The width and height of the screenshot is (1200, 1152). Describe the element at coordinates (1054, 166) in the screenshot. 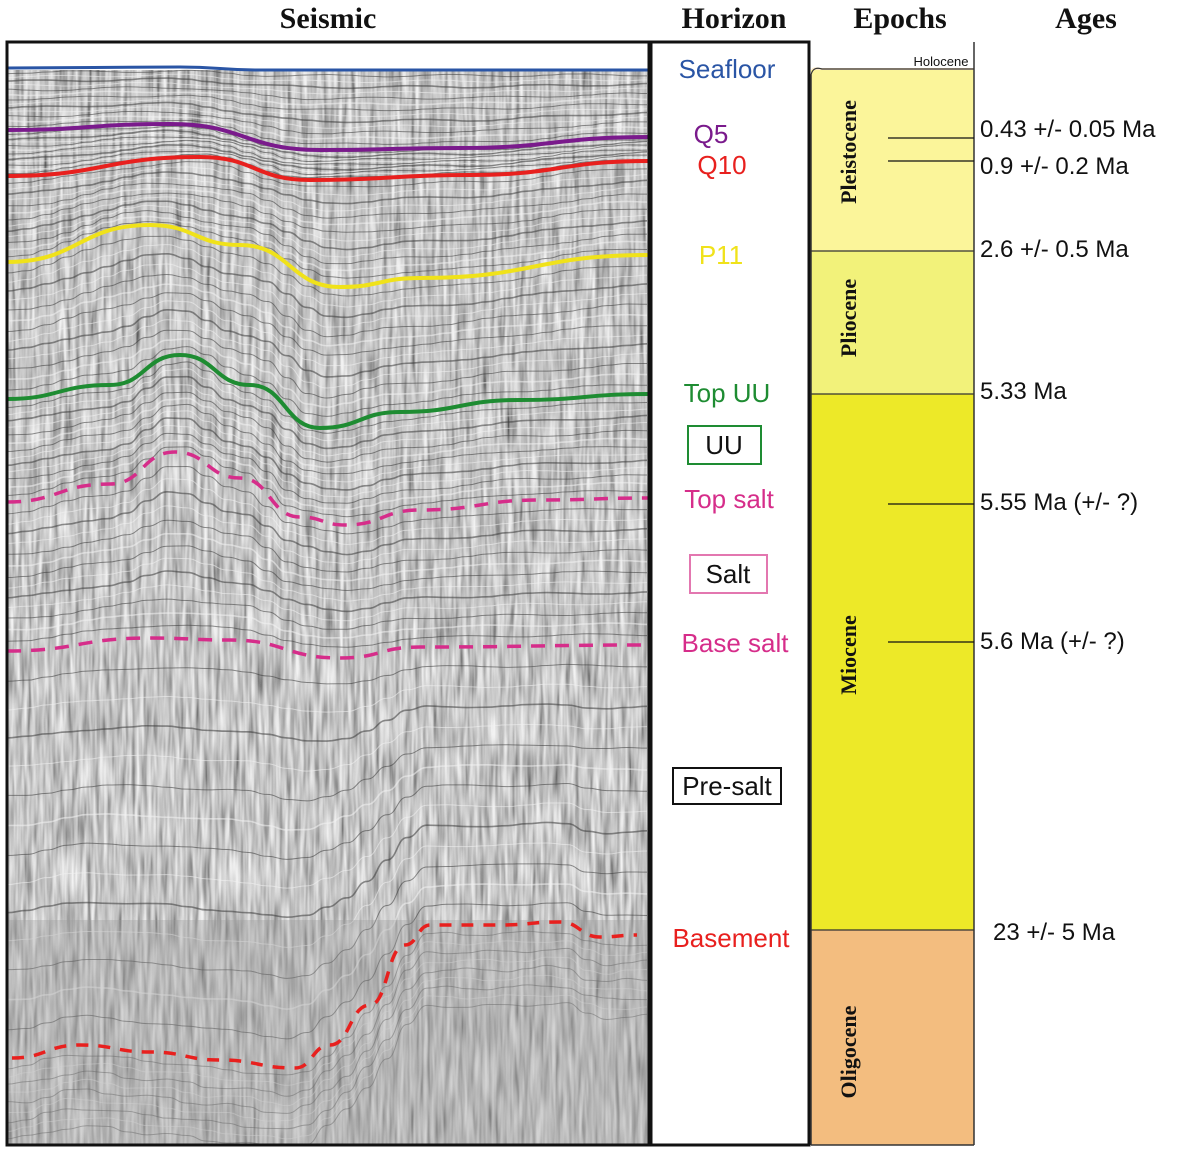

I see `age-q10: 0.9 +/- 0.2 Ma` at that location.